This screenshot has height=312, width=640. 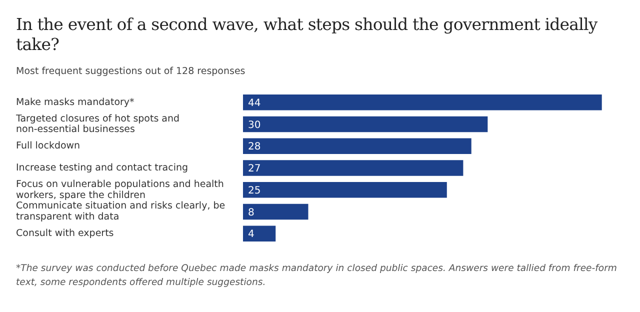 I want to click on data-label: 27, so click(x=254, y=169).